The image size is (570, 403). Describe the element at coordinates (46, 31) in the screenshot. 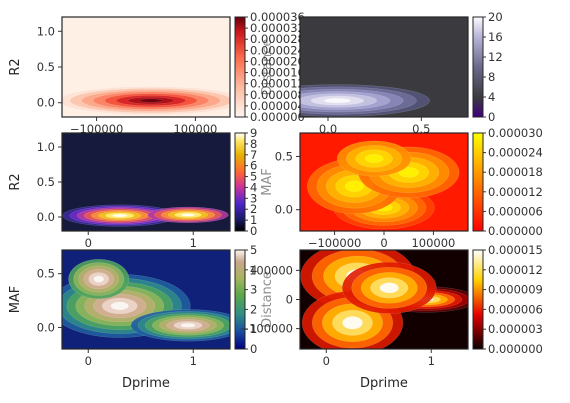

I see `y-tick-label: 1.0` at that location.